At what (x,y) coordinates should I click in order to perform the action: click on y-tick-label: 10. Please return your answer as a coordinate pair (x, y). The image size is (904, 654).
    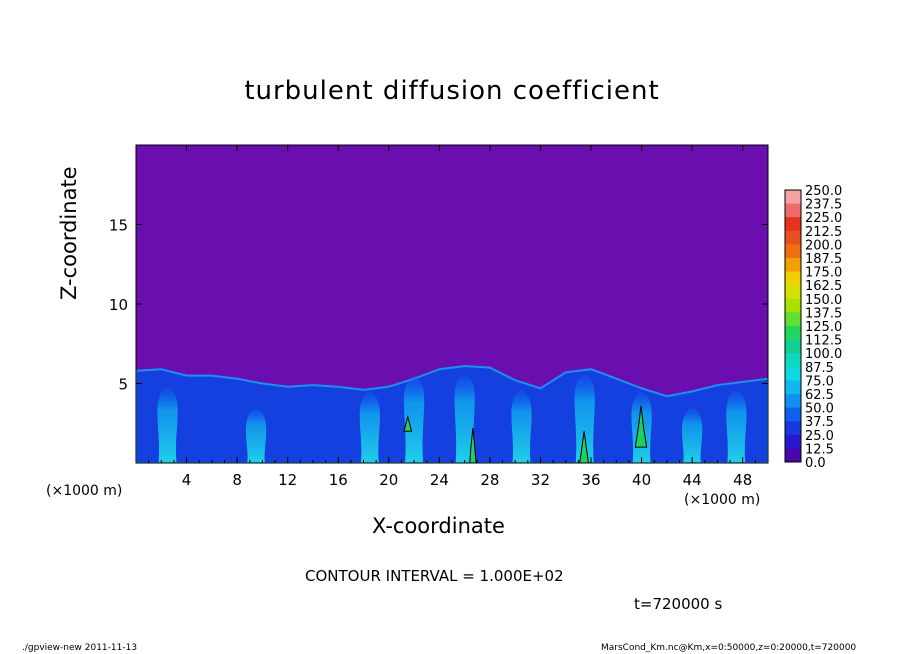
    Looking at the image, I should click on (118, 305).